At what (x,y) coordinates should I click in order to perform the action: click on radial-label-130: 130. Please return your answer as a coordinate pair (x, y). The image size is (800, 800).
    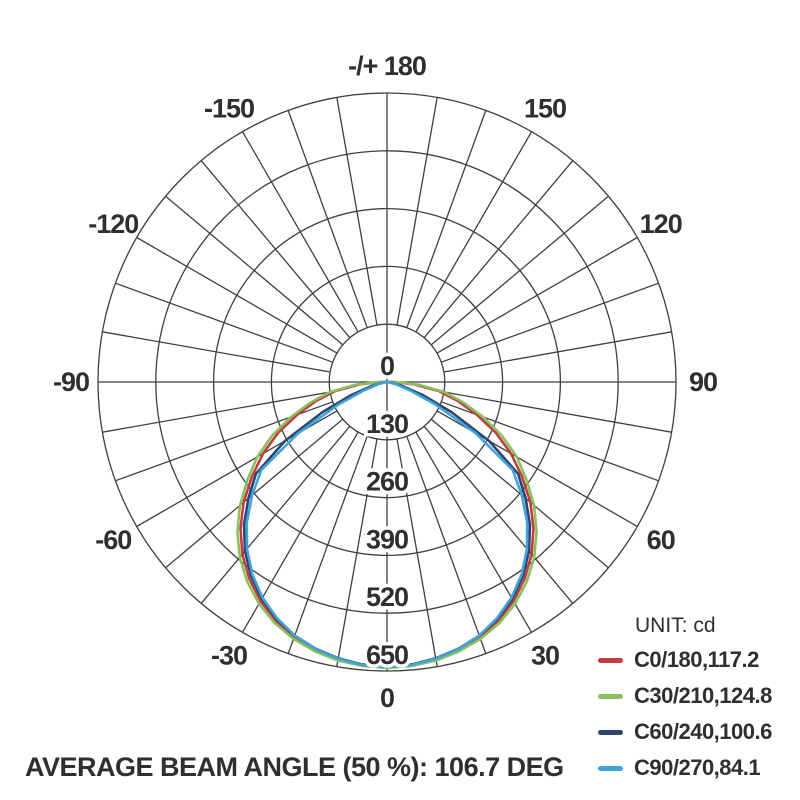
    Looking at the image, I should click on (387, 424).